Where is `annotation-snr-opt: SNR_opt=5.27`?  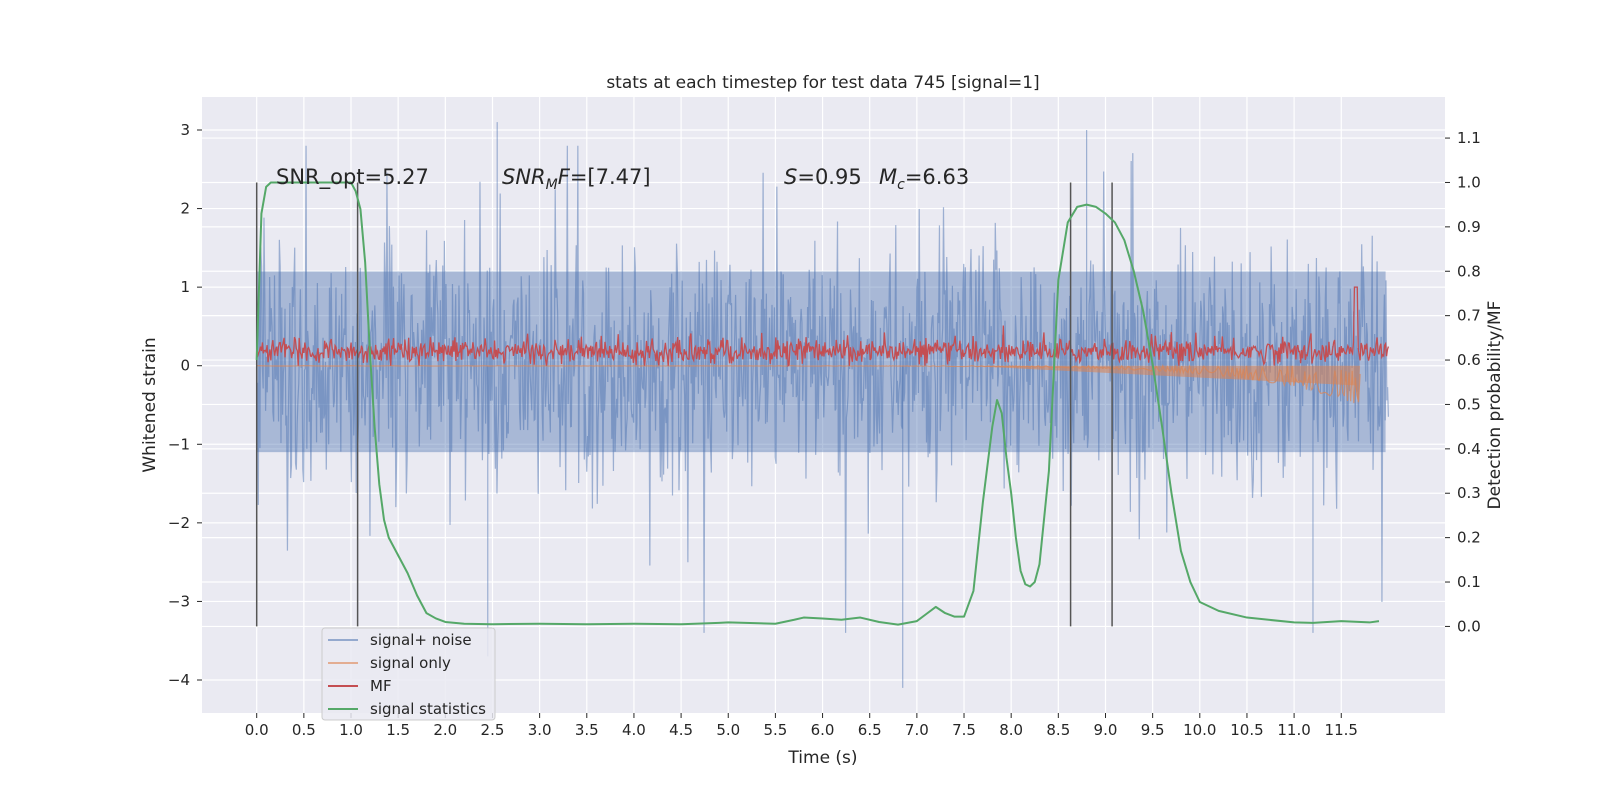
annotation-snr-opt: SNR_opt=5.27 is located at coordinates (352, 177).